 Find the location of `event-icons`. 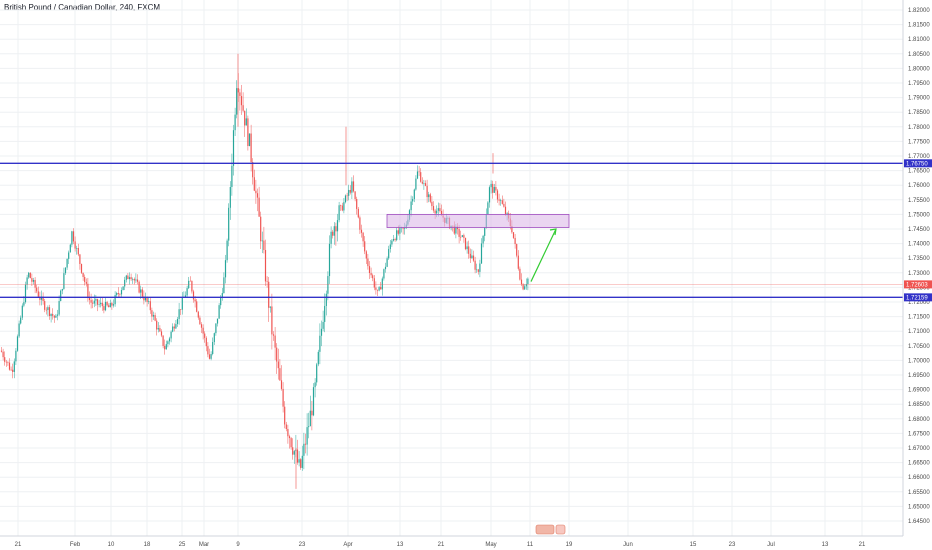

event-icons is located at coordinates (550, 529).